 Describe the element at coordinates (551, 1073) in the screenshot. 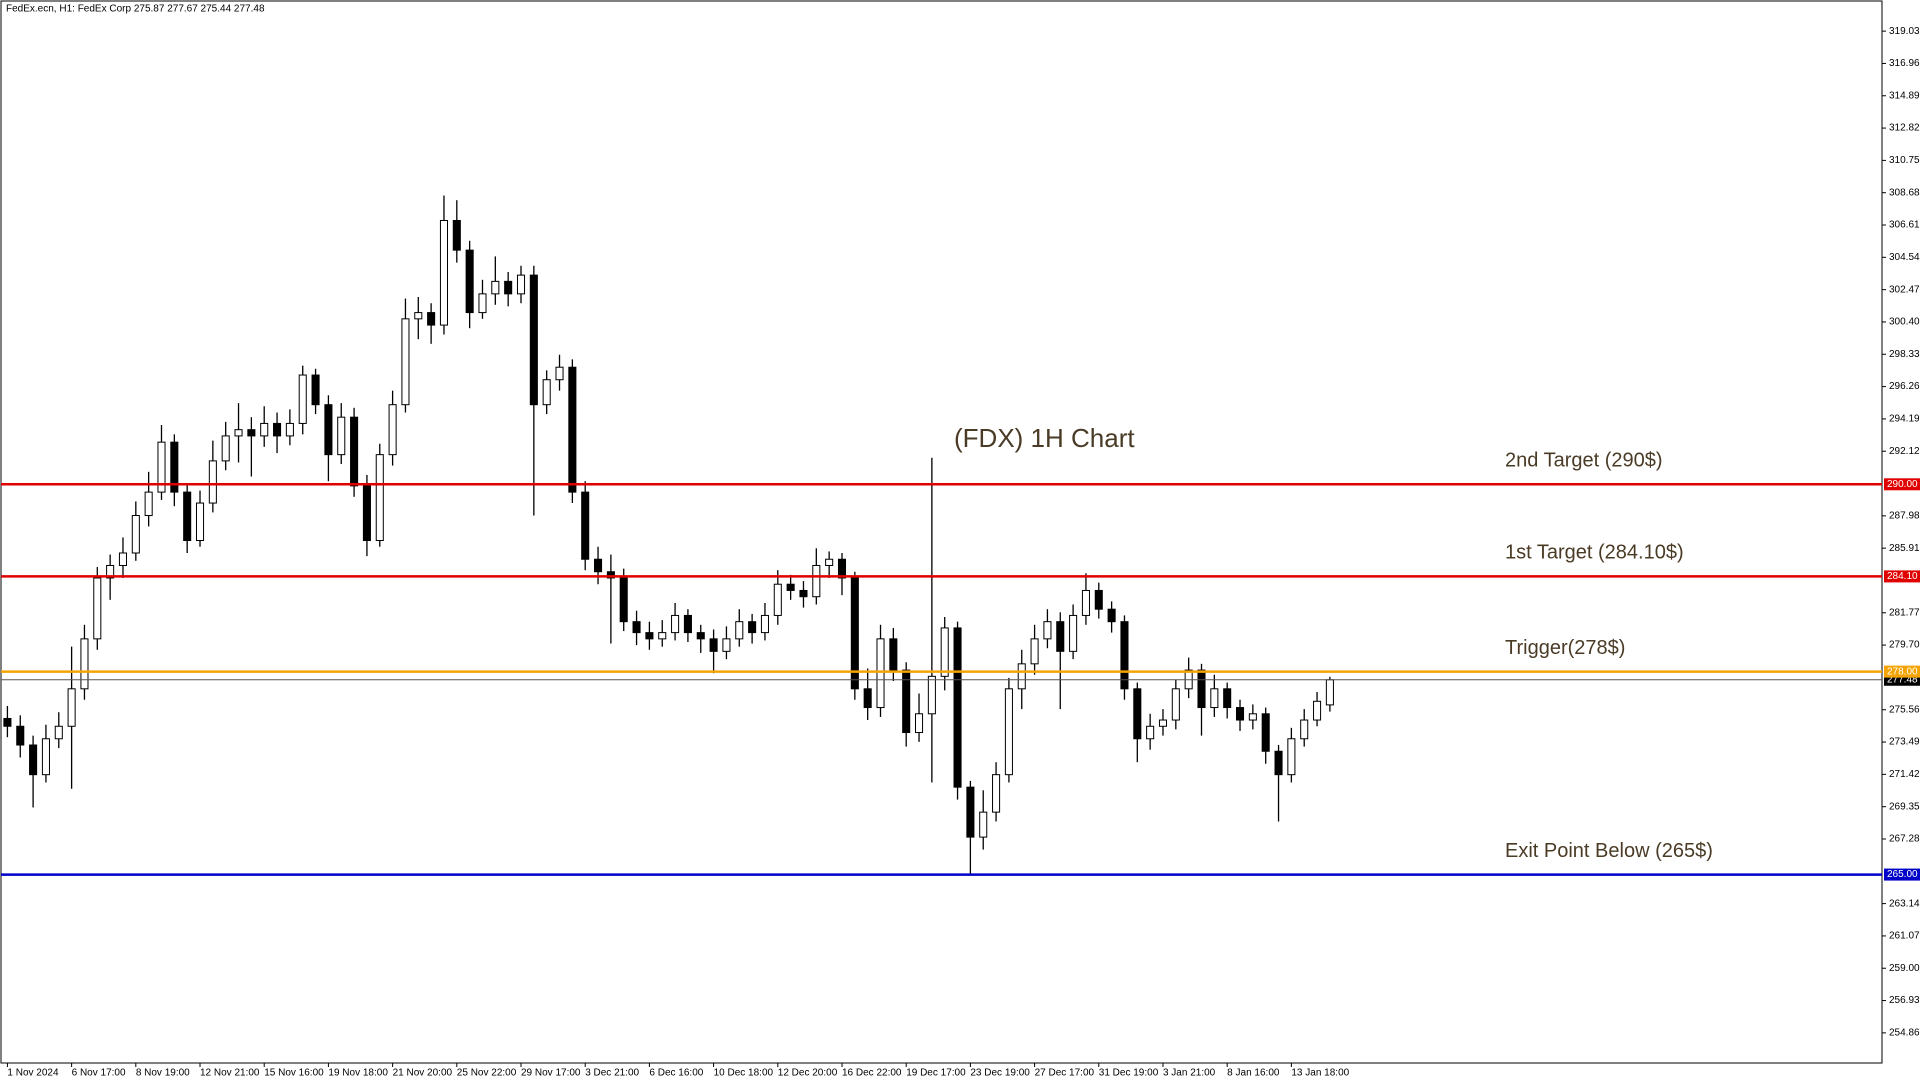

I see `x-tick-label: 29 Nov 17:00` at that location.